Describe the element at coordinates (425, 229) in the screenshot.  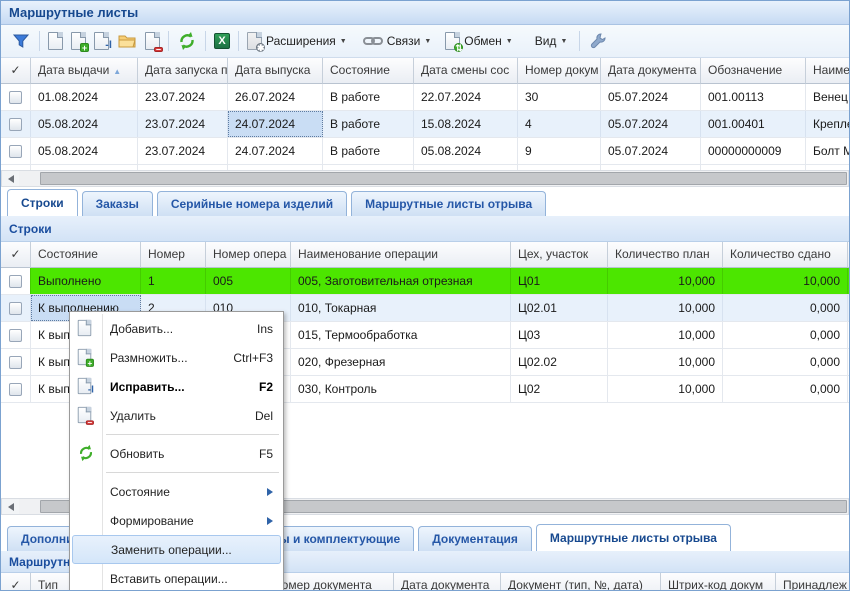
I see `lines-section-header: Строки` at that location.